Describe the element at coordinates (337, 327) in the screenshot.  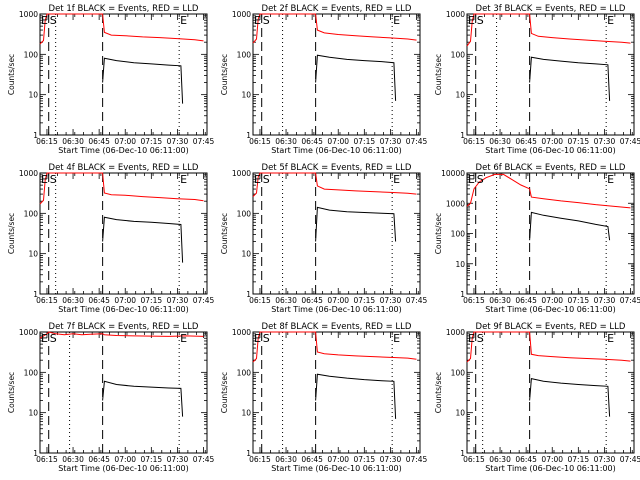
I see `panel-title: Det 8f BLACK = Events, RED = LLD` at that location.